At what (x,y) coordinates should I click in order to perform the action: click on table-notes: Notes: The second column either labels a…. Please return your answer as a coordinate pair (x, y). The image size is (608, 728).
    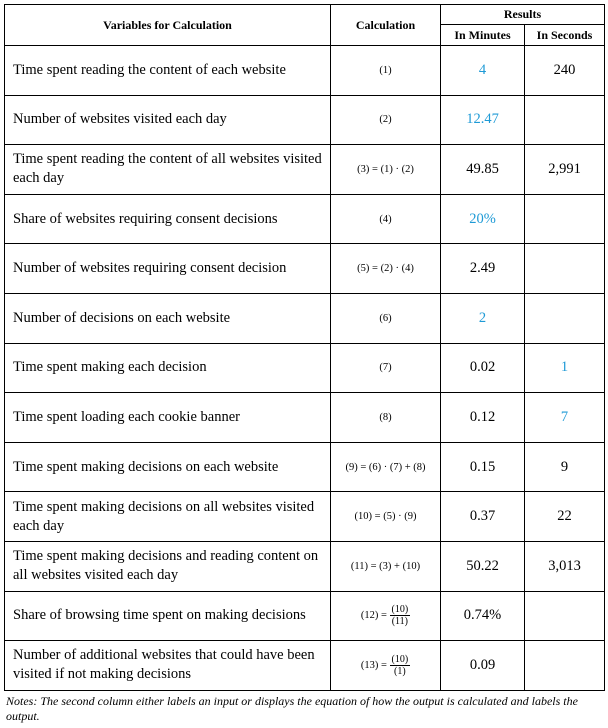
    Looking at the image, I should click on (292, 708).